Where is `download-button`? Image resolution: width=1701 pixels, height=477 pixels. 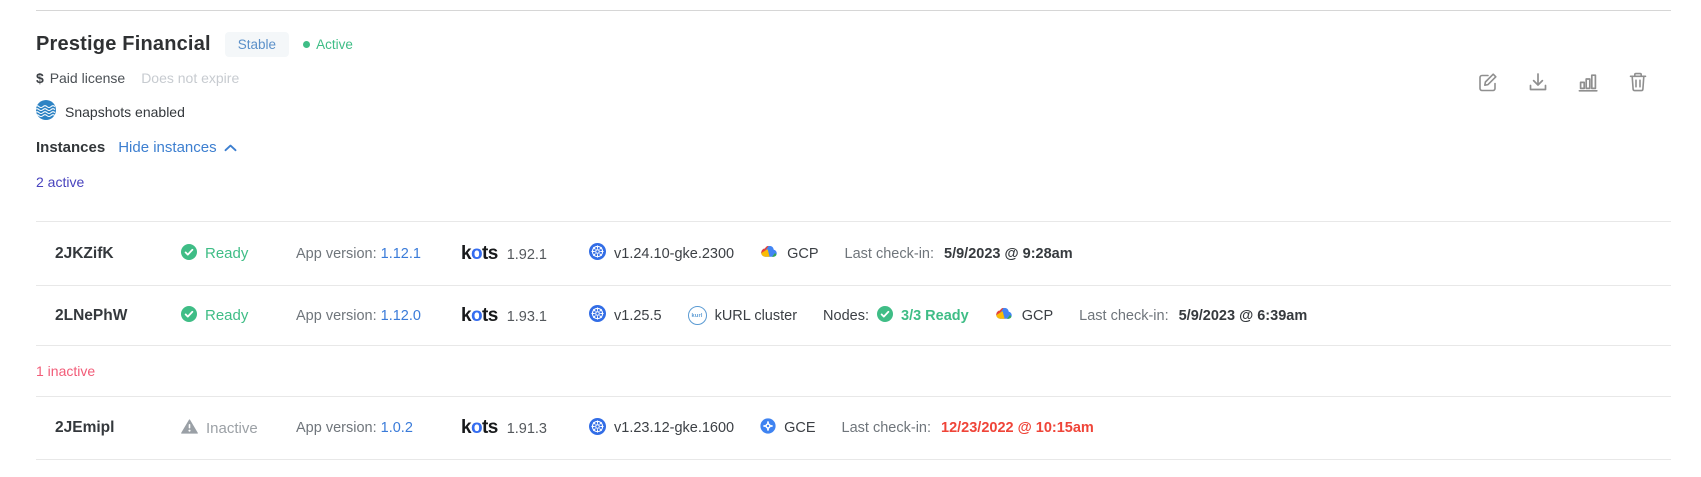
download-button is located at coordinates (1538, 83).